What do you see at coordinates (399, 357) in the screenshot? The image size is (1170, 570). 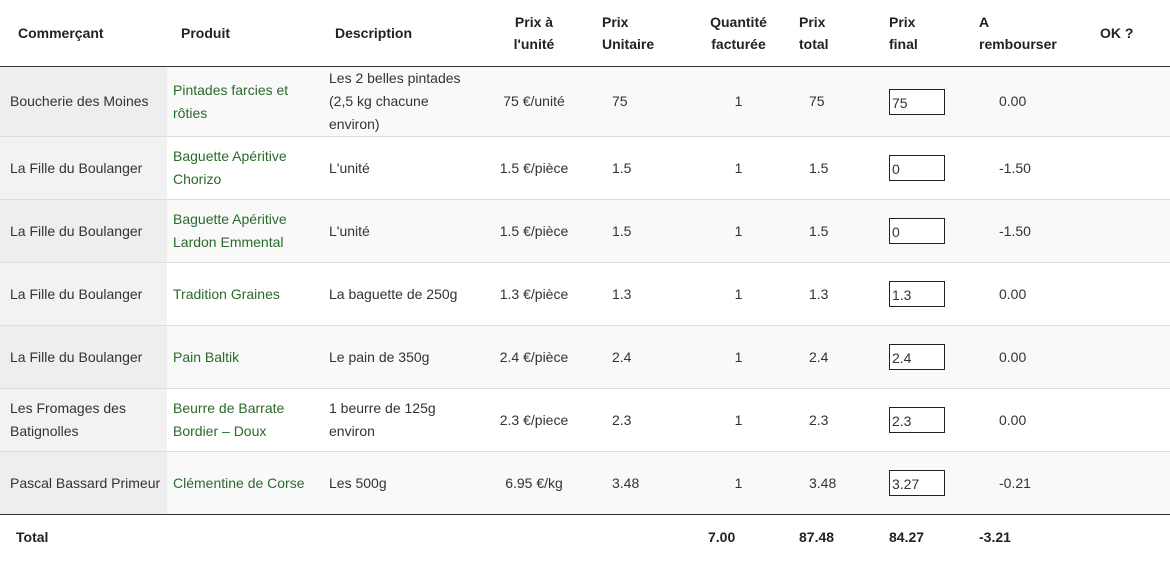 I see `description-cell: Le pain de 350g` at bounding box center [399, 357].